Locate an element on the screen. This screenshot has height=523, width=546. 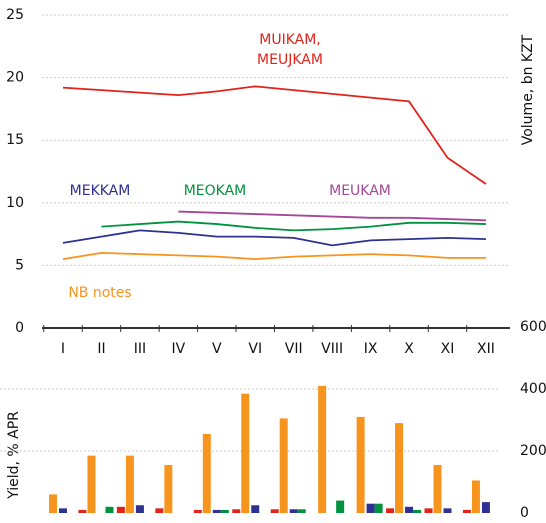
x-tick-label: I is located at coordinates (63, 349).